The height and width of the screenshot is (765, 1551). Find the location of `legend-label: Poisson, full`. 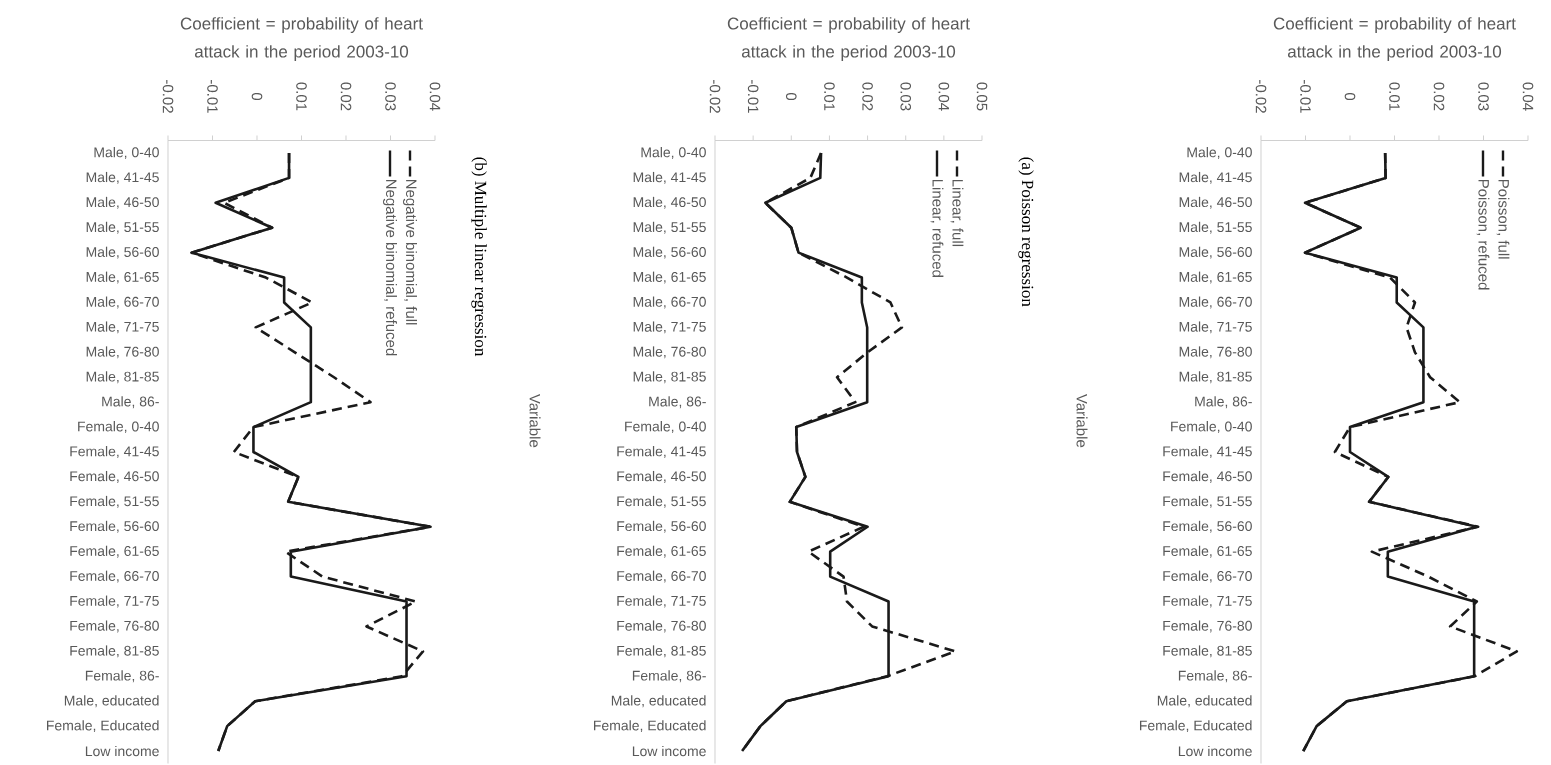

legend-label: Poisson, full is located at coordinates (1503, 219).